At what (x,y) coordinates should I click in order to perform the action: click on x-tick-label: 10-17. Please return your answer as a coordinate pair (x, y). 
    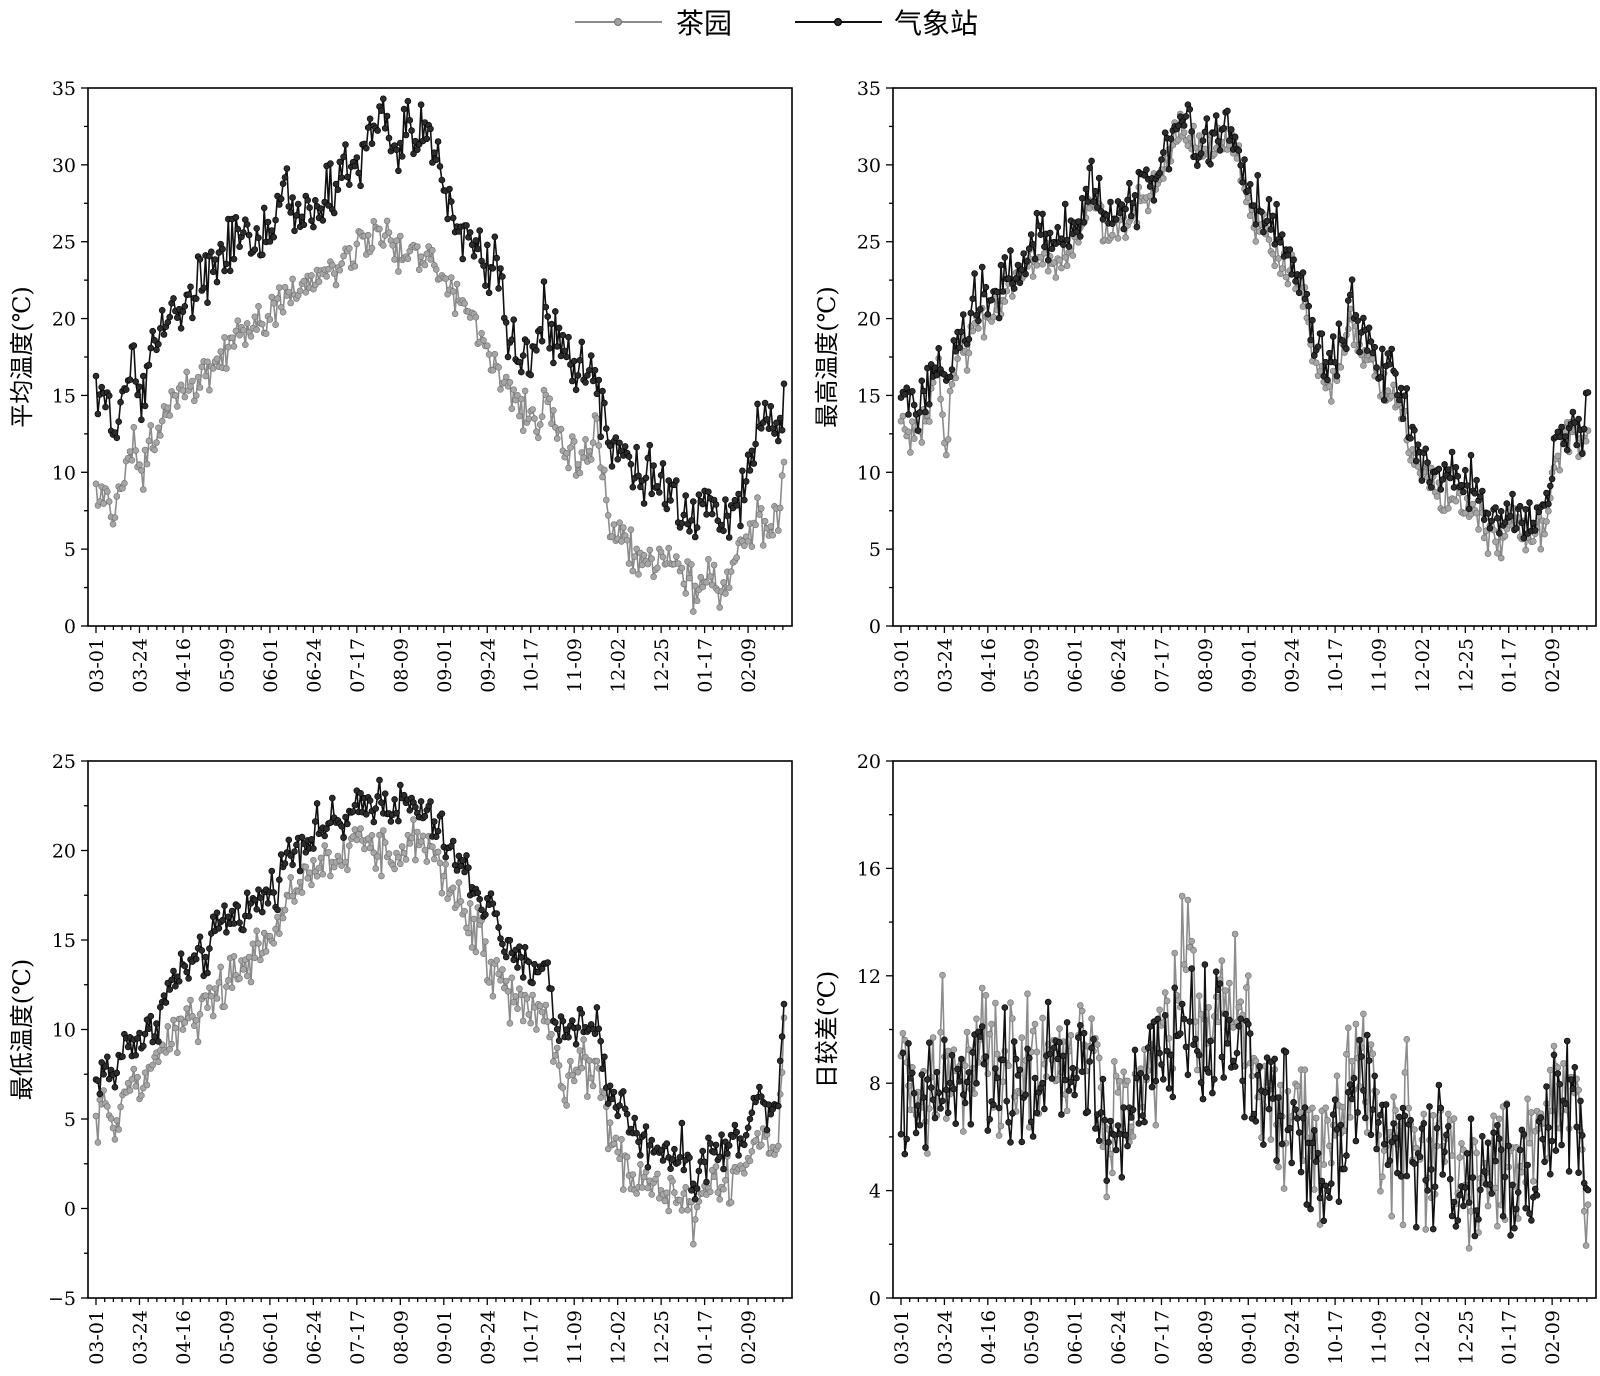
    Looking at the image, I should click on (1336, 1337).